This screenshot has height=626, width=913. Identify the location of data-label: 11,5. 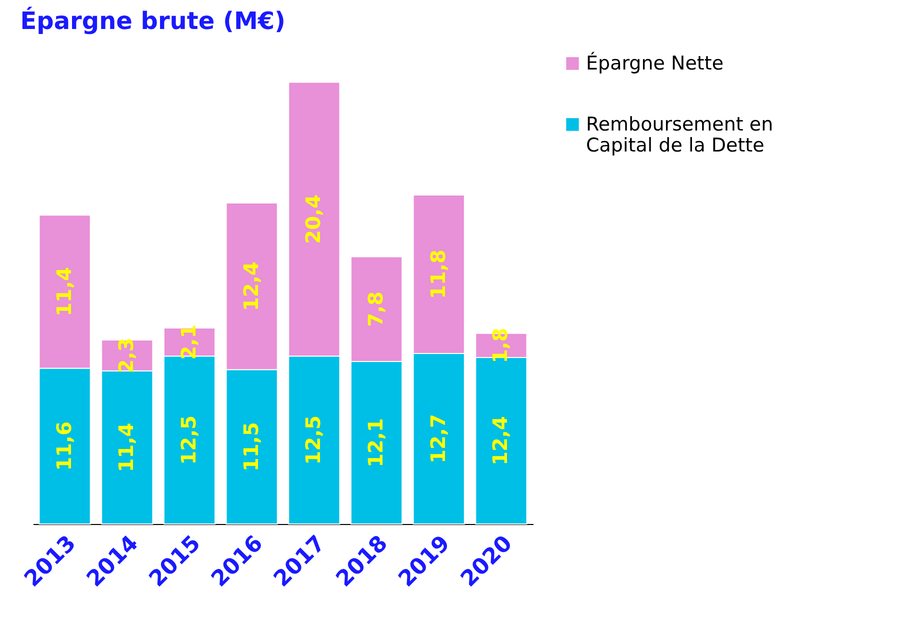
(250, 447).